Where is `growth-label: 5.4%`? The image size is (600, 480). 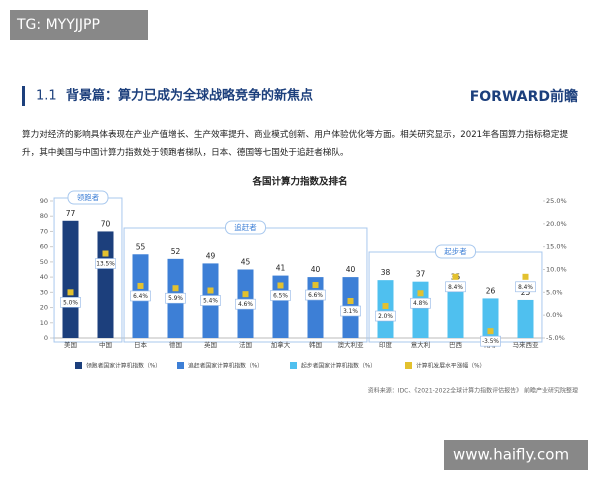
growth-label: 5.4% is located at coordinates (210, 302).